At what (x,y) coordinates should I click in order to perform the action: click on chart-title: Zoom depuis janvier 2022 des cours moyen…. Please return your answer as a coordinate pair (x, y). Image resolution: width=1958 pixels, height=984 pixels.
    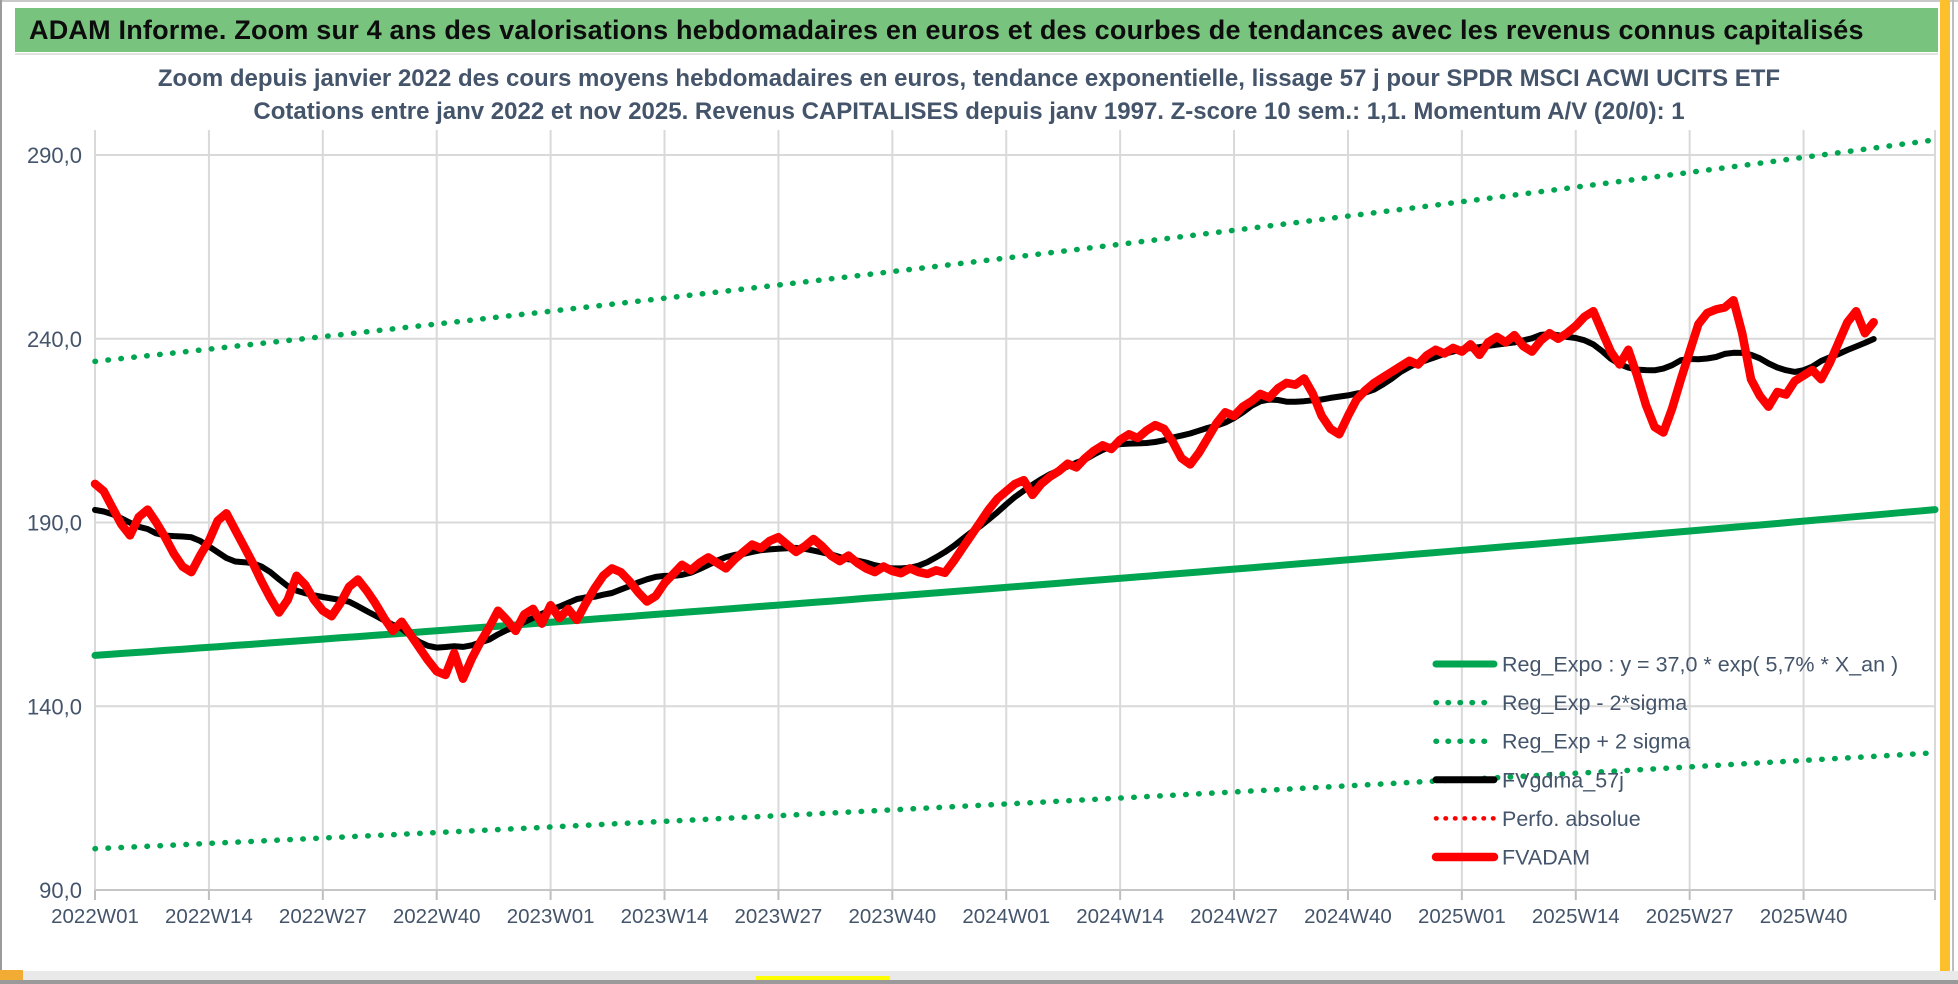
    Looking at the image, I should click on (969, 95).